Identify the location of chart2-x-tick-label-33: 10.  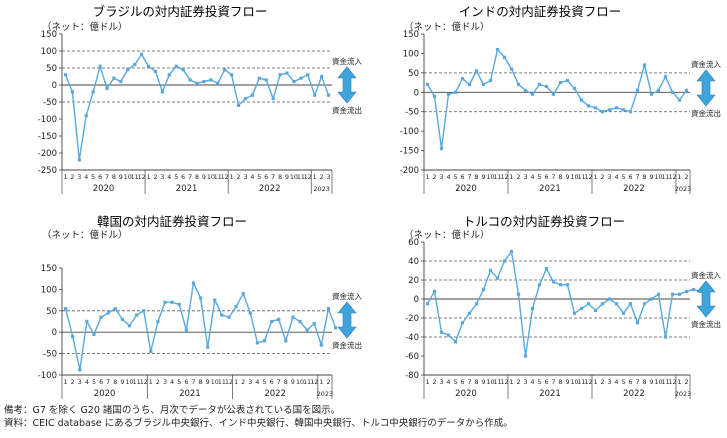
(658, 177).